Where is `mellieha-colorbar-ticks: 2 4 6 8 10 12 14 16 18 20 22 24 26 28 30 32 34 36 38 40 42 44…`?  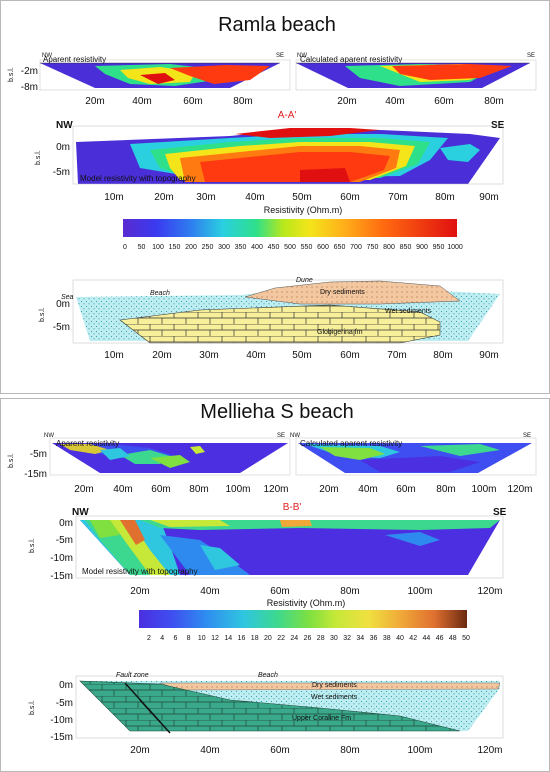
mellieha-colorbar-ticks: 2 4 6 8 10 12 14 16 18 20 22 24 26 28 30 32 34 36 38 40 42 44… is located at coordinates (308, 638).